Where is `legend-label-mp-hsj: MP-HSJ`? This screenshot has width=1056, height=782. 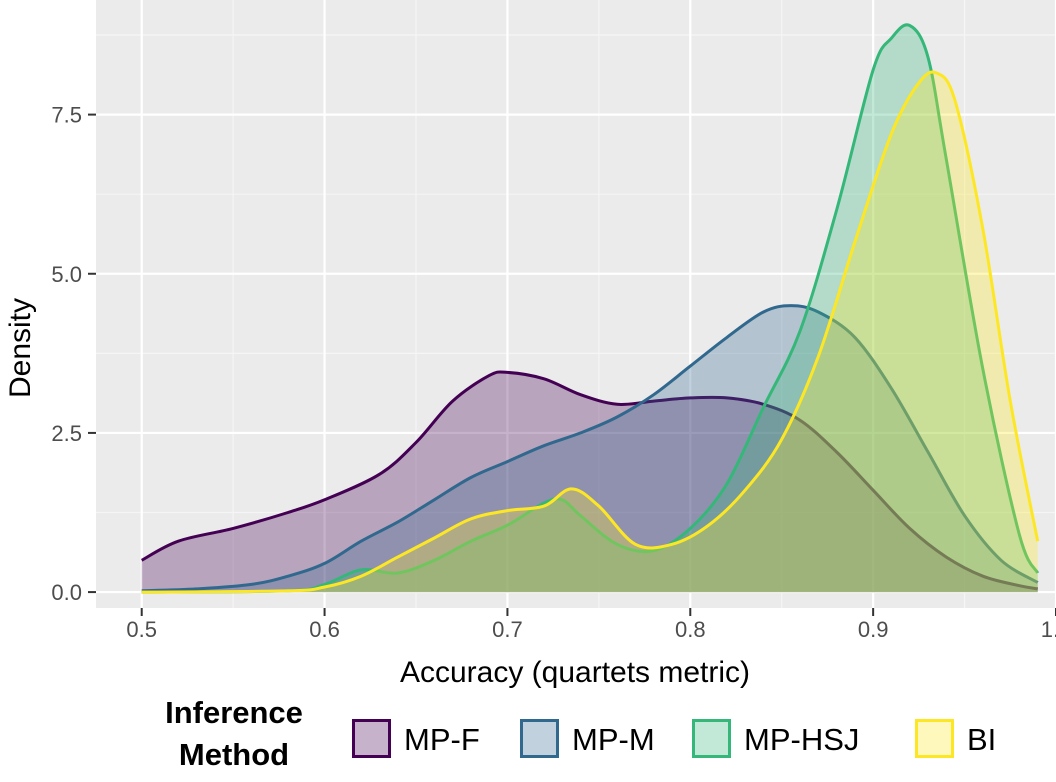 legend-label-mp-hsj: MP-HSJ is located at coordinates (801, 739).